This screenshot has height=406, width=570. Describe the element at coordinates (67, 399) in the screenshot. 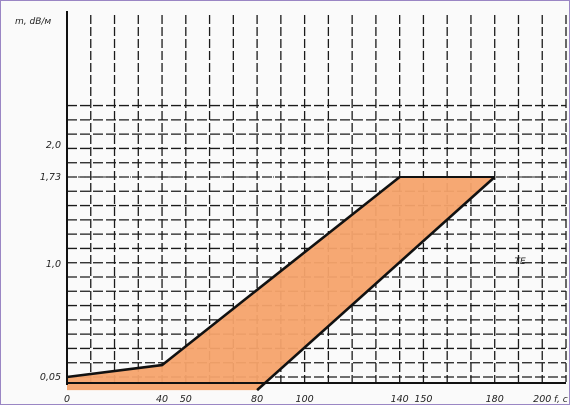

I see `x-tick-label: 0` at that location.